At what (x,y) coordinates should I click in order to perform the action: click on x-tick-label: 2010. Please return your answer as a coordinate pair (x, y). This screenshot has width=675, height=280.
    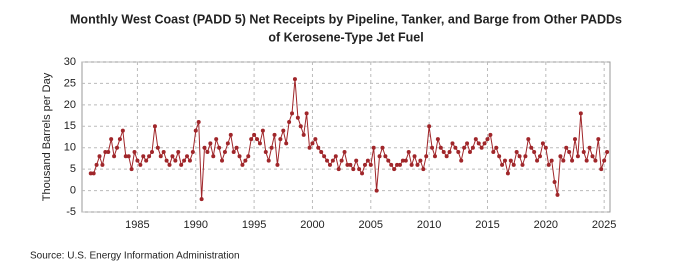
    Looking at the image, I should click on (429, 225).